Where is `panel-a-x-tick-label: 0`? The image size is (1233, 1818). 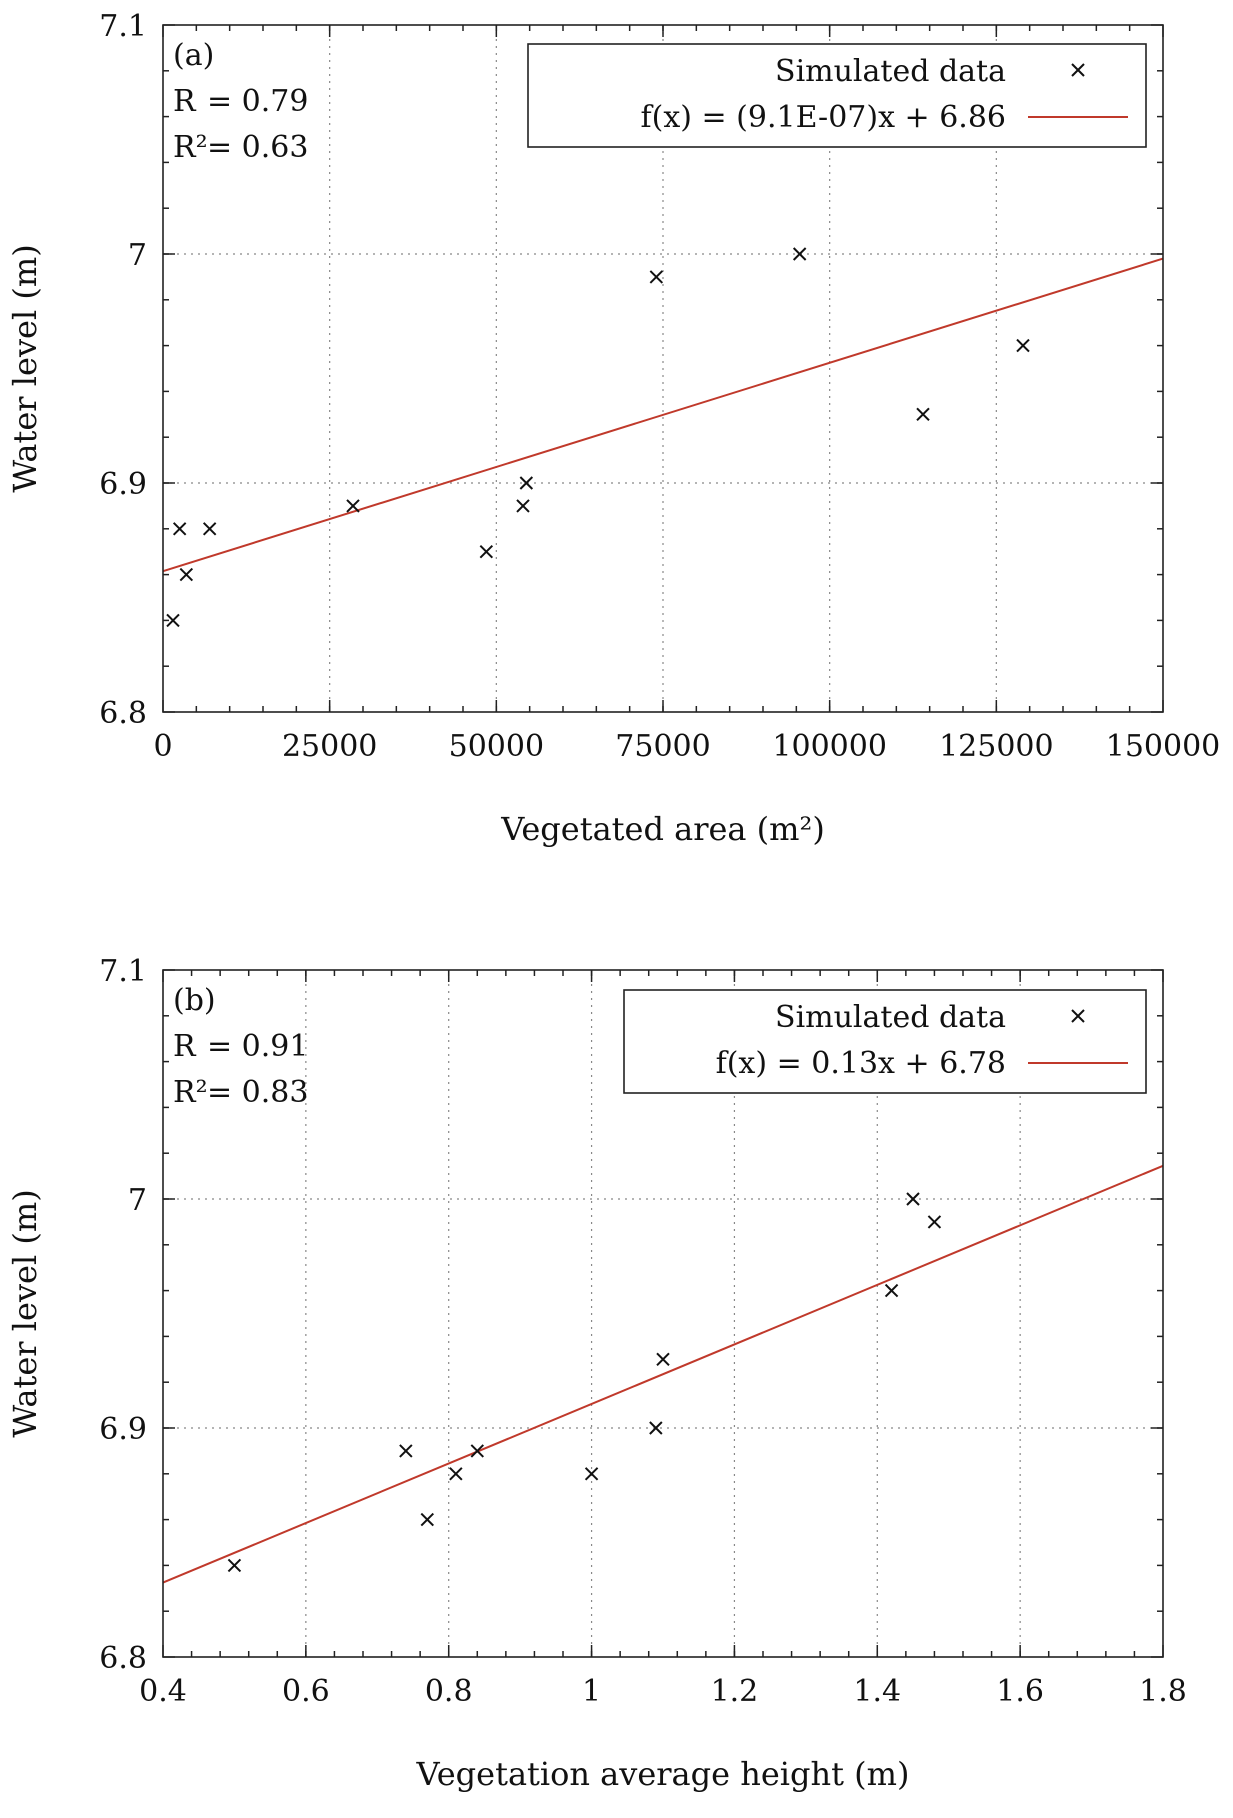
panel-a-x-tick-label: 0 is located at coordinates (162, 746).